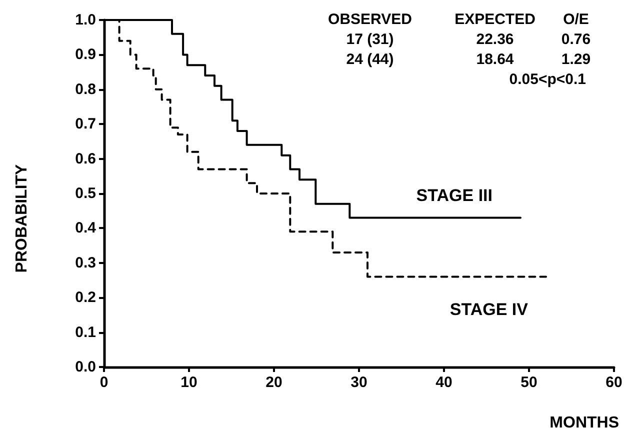 This screenshot has height=437, width=631. I want to click on y-tick-label: 0.2, so click(85, 297).